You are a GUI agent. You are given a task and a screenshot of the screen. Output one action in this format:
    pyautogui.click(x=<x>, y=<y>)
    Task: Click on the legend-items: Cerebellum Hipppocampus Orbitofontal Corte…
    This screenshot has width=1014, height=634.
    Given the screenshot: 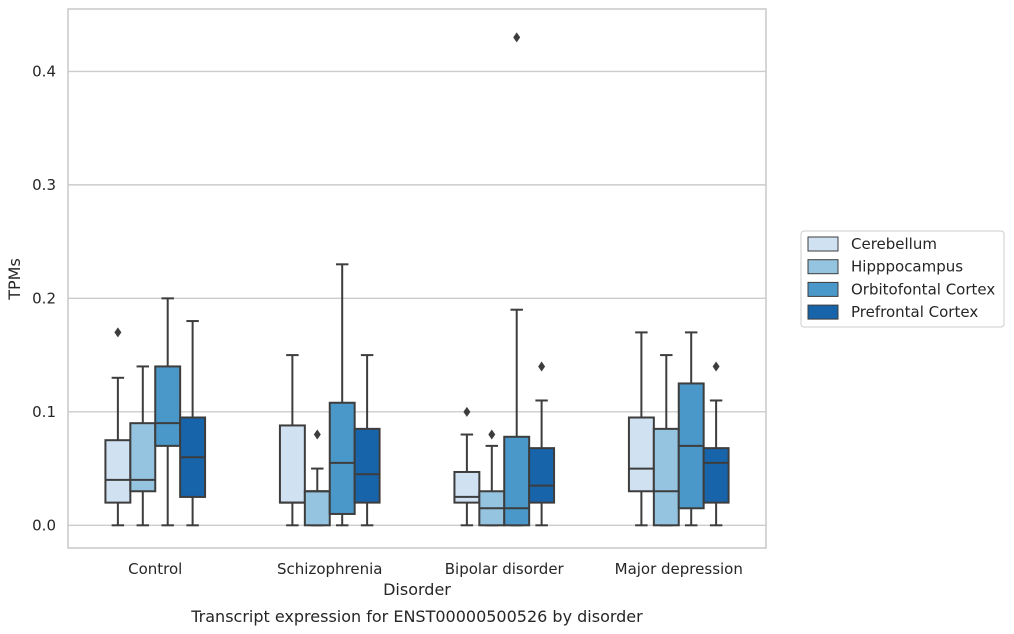 What is the action you would take?
    pyautogui.click(x=901, y=278)
    